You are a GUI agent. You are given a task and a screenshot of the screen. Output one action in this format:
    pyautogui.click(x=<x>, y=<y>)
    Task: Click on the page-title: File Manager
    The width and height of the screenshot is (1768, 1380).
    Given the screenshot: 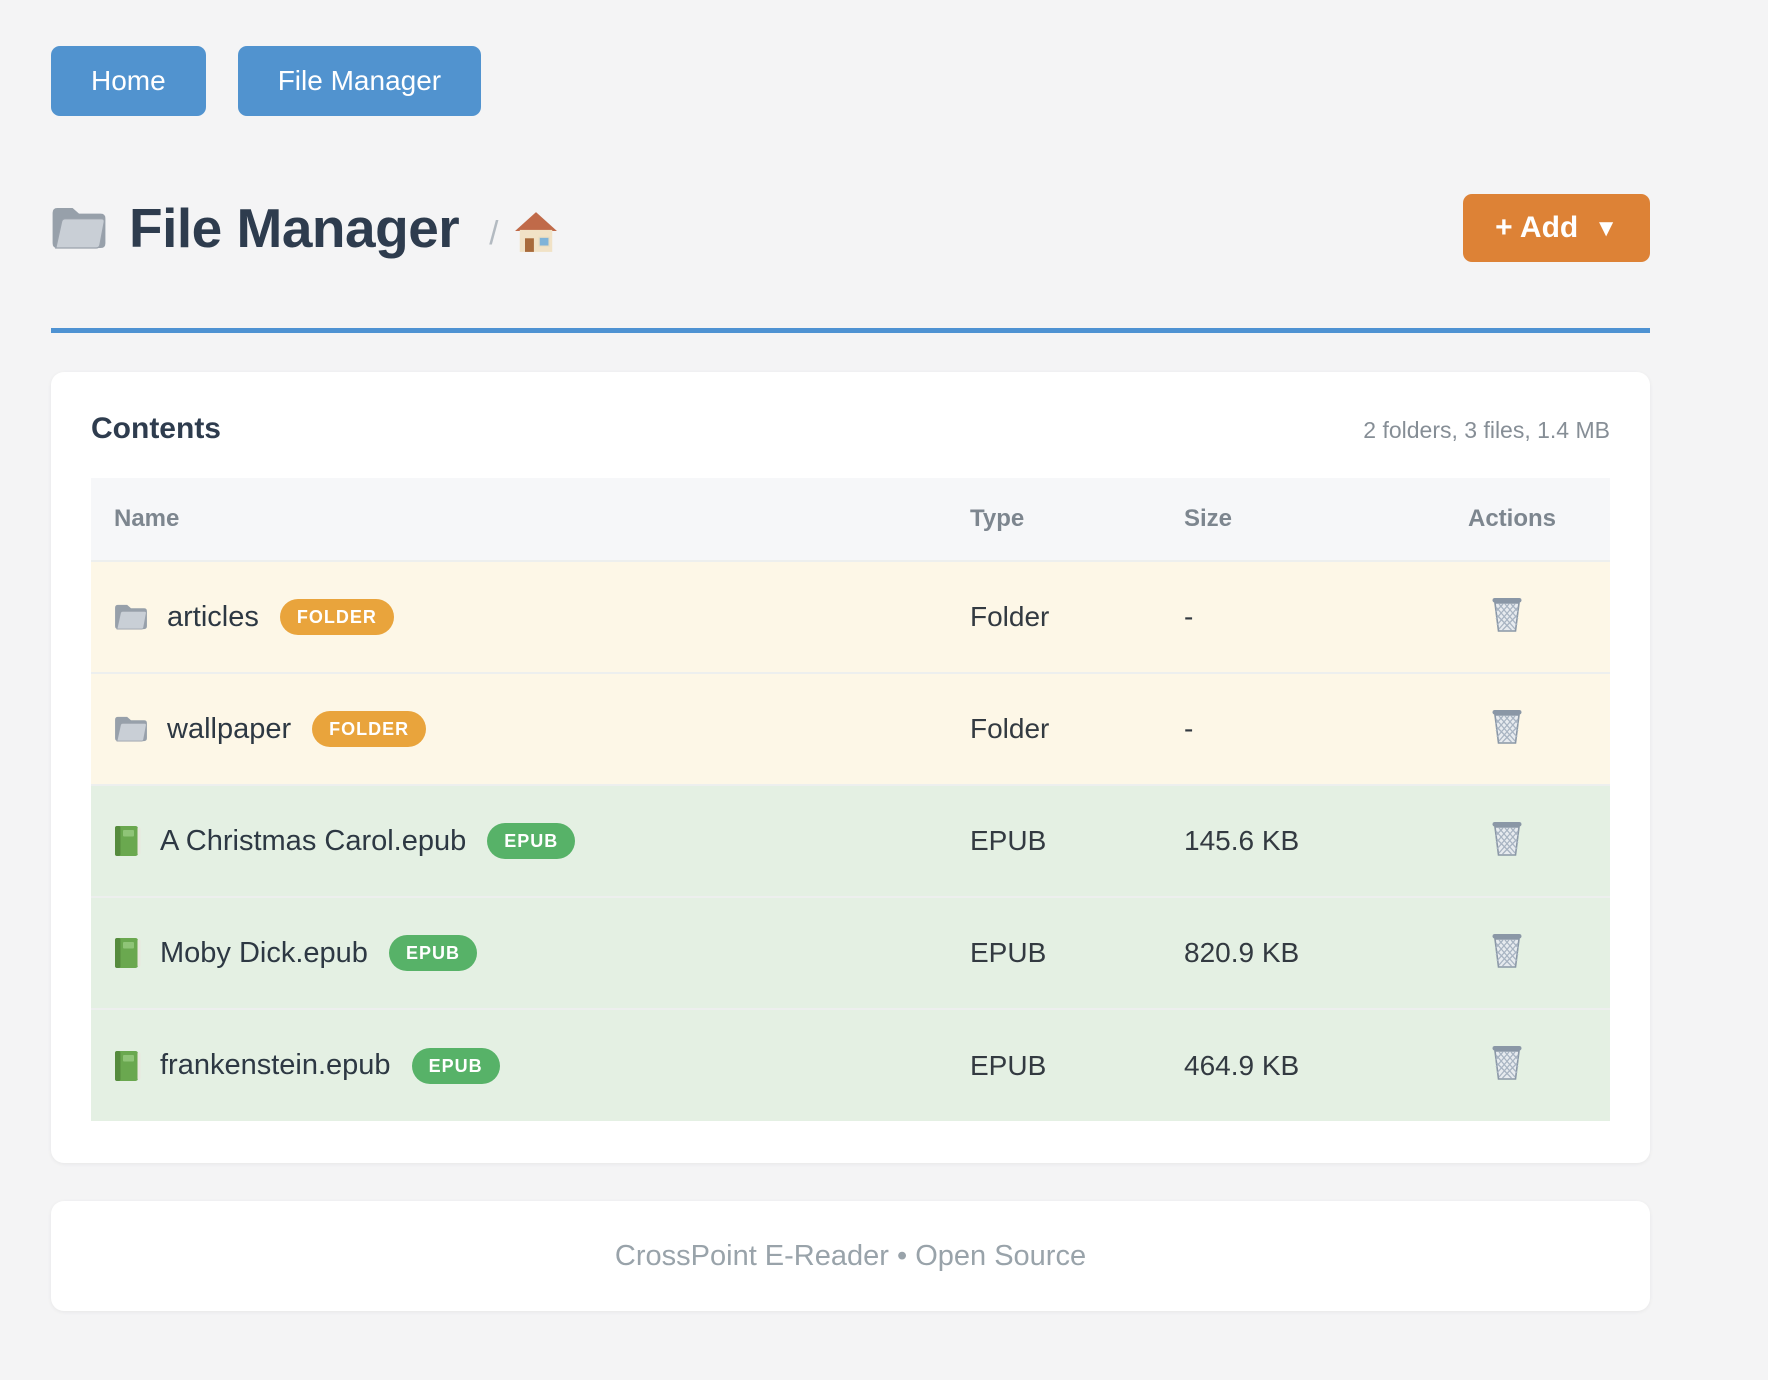 What is the action you would take?
    pyautogui.click(x=294, y=228)
    